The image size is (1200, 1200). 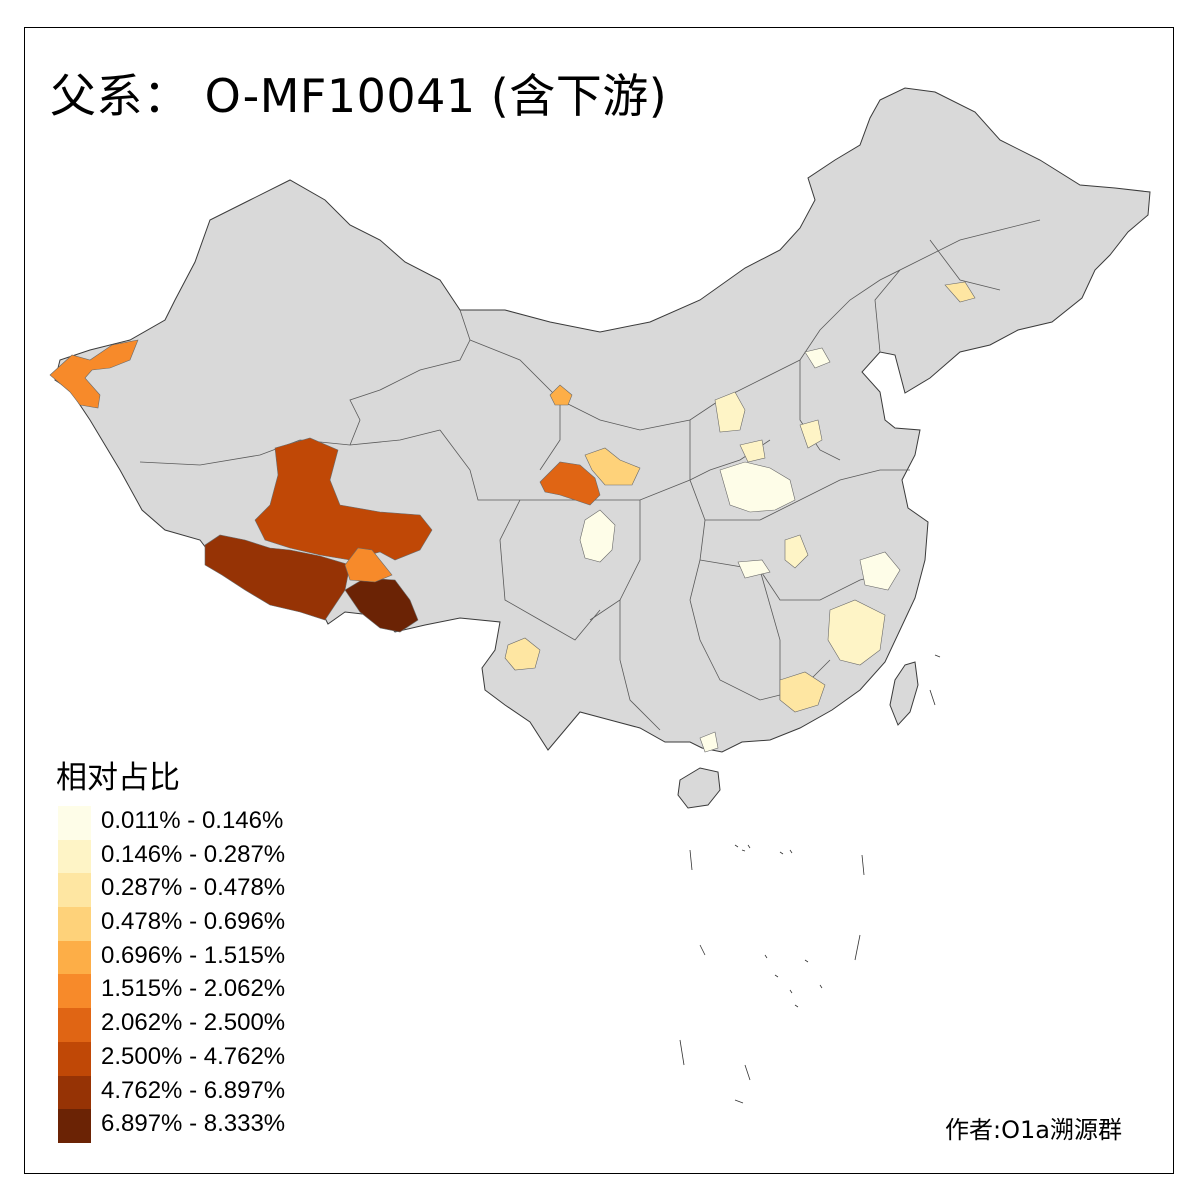 I want to click on legend-label: 0.696% - 1.515%, so click(x=193, y=955).